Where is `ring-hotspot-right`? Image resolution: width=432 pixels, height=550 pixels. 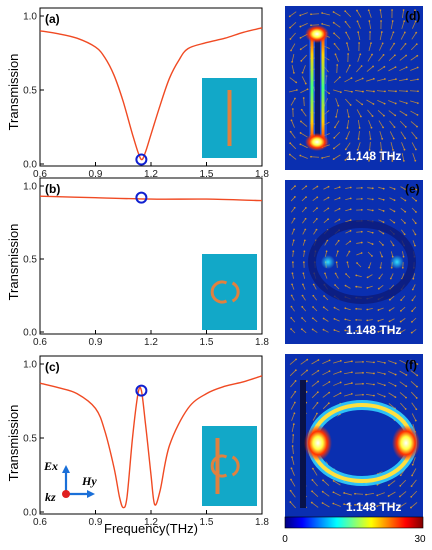 ring-hotspot-right is located at coordinates (406, 443).